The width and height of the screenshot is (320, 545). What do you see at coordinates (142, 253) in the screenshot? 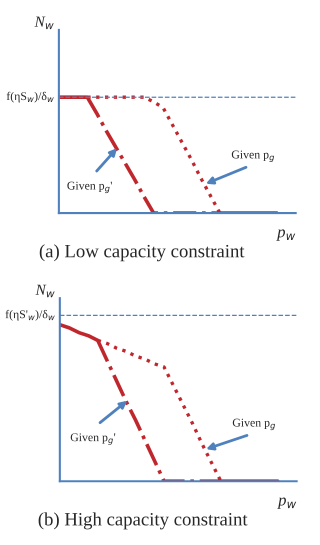
I see `text: (a) Low capacity constraint` at bounding box center [142, 253].